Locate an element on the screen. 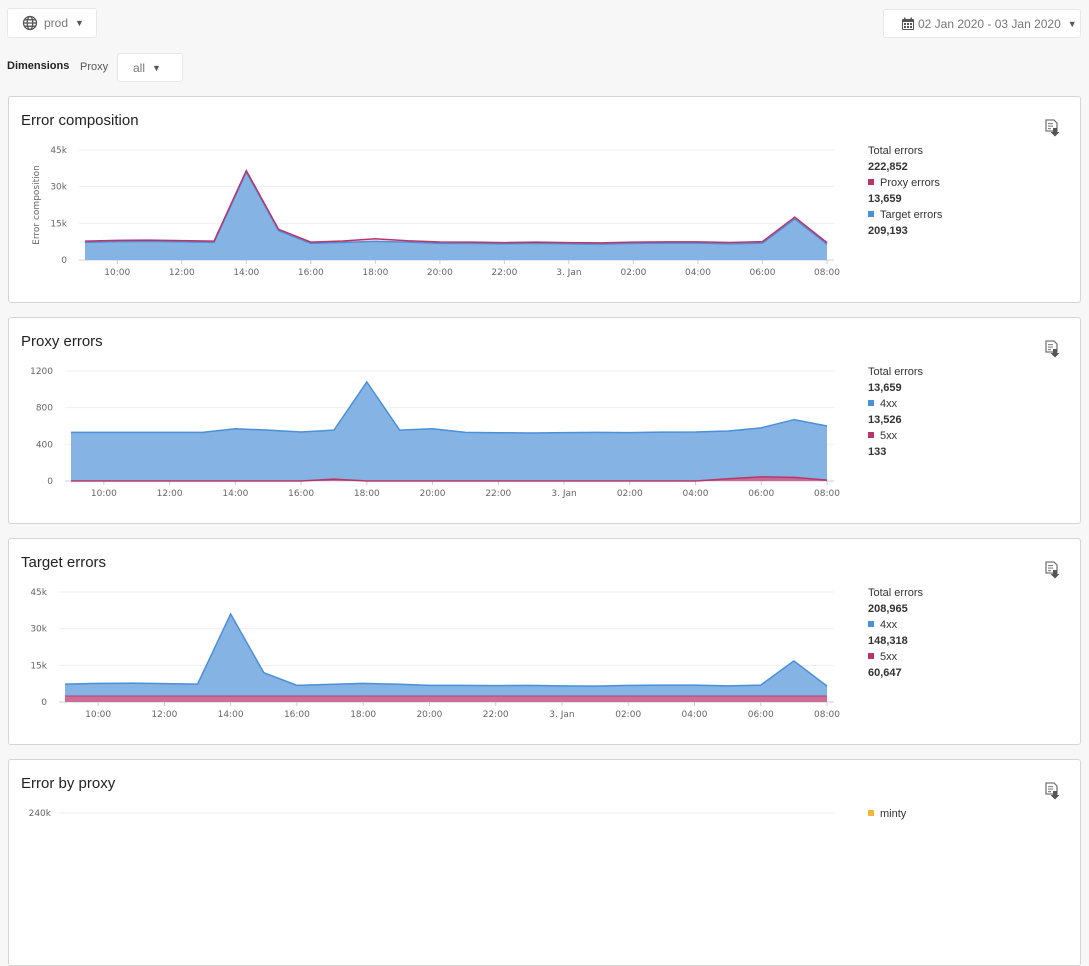 The image size is (1089, 966). proxy-label: Proxy is located at coordinates (94, 67).